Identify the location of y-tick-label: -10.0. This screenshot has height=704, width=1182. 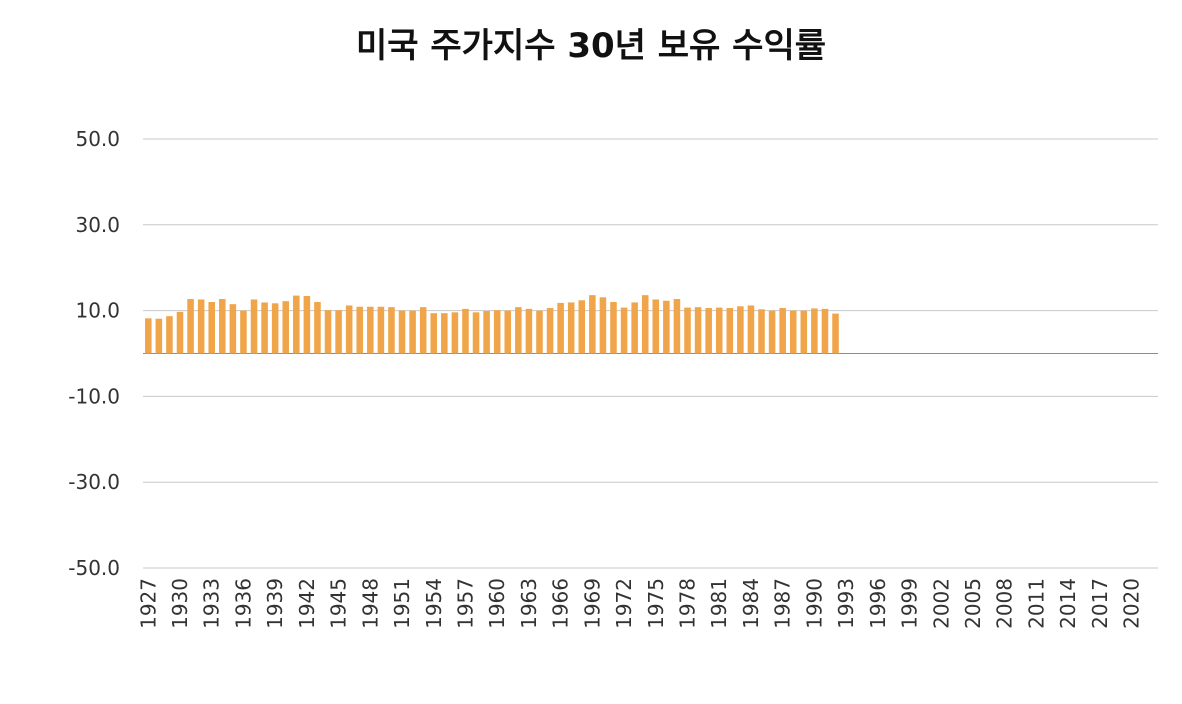
(94, 396).